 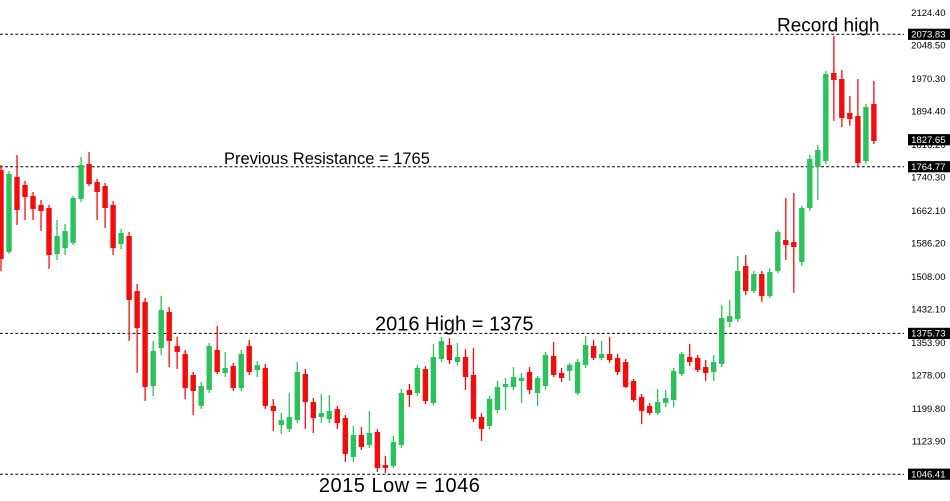 I want to click on svg-text: 2048.50, so click(x=928, y=45).